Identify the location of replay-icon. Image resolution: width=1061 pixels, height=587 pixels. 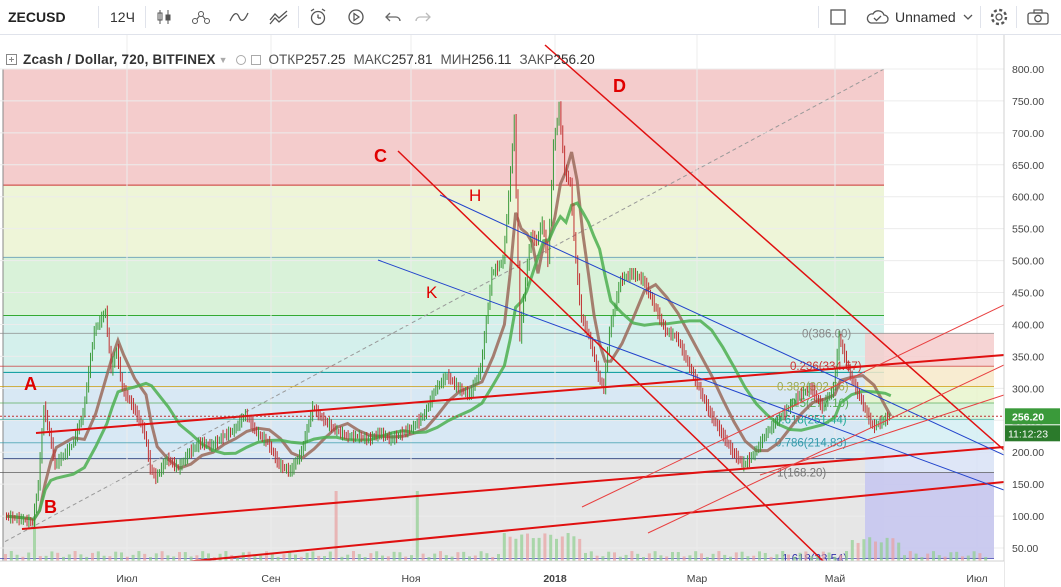
(356, 17).